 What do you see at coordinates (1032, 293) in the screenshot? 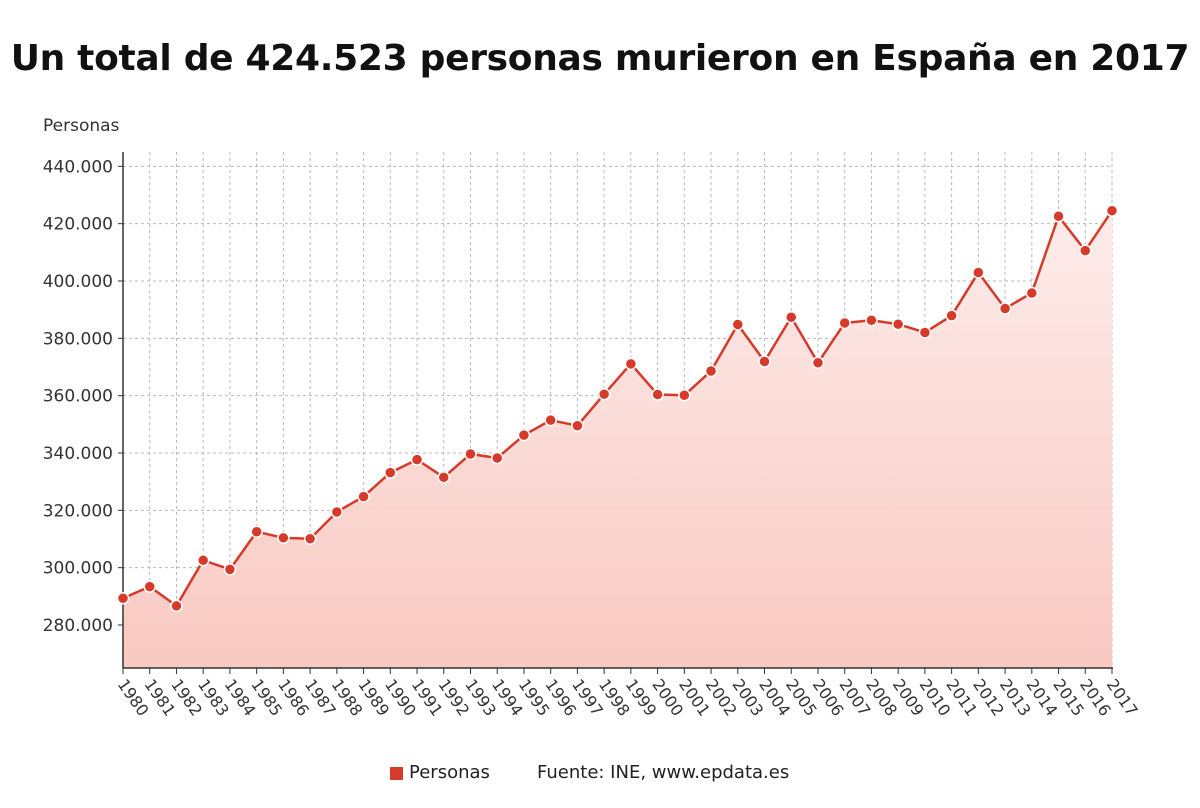
I see `data-point-2014` at bounding box center [1032, 293].